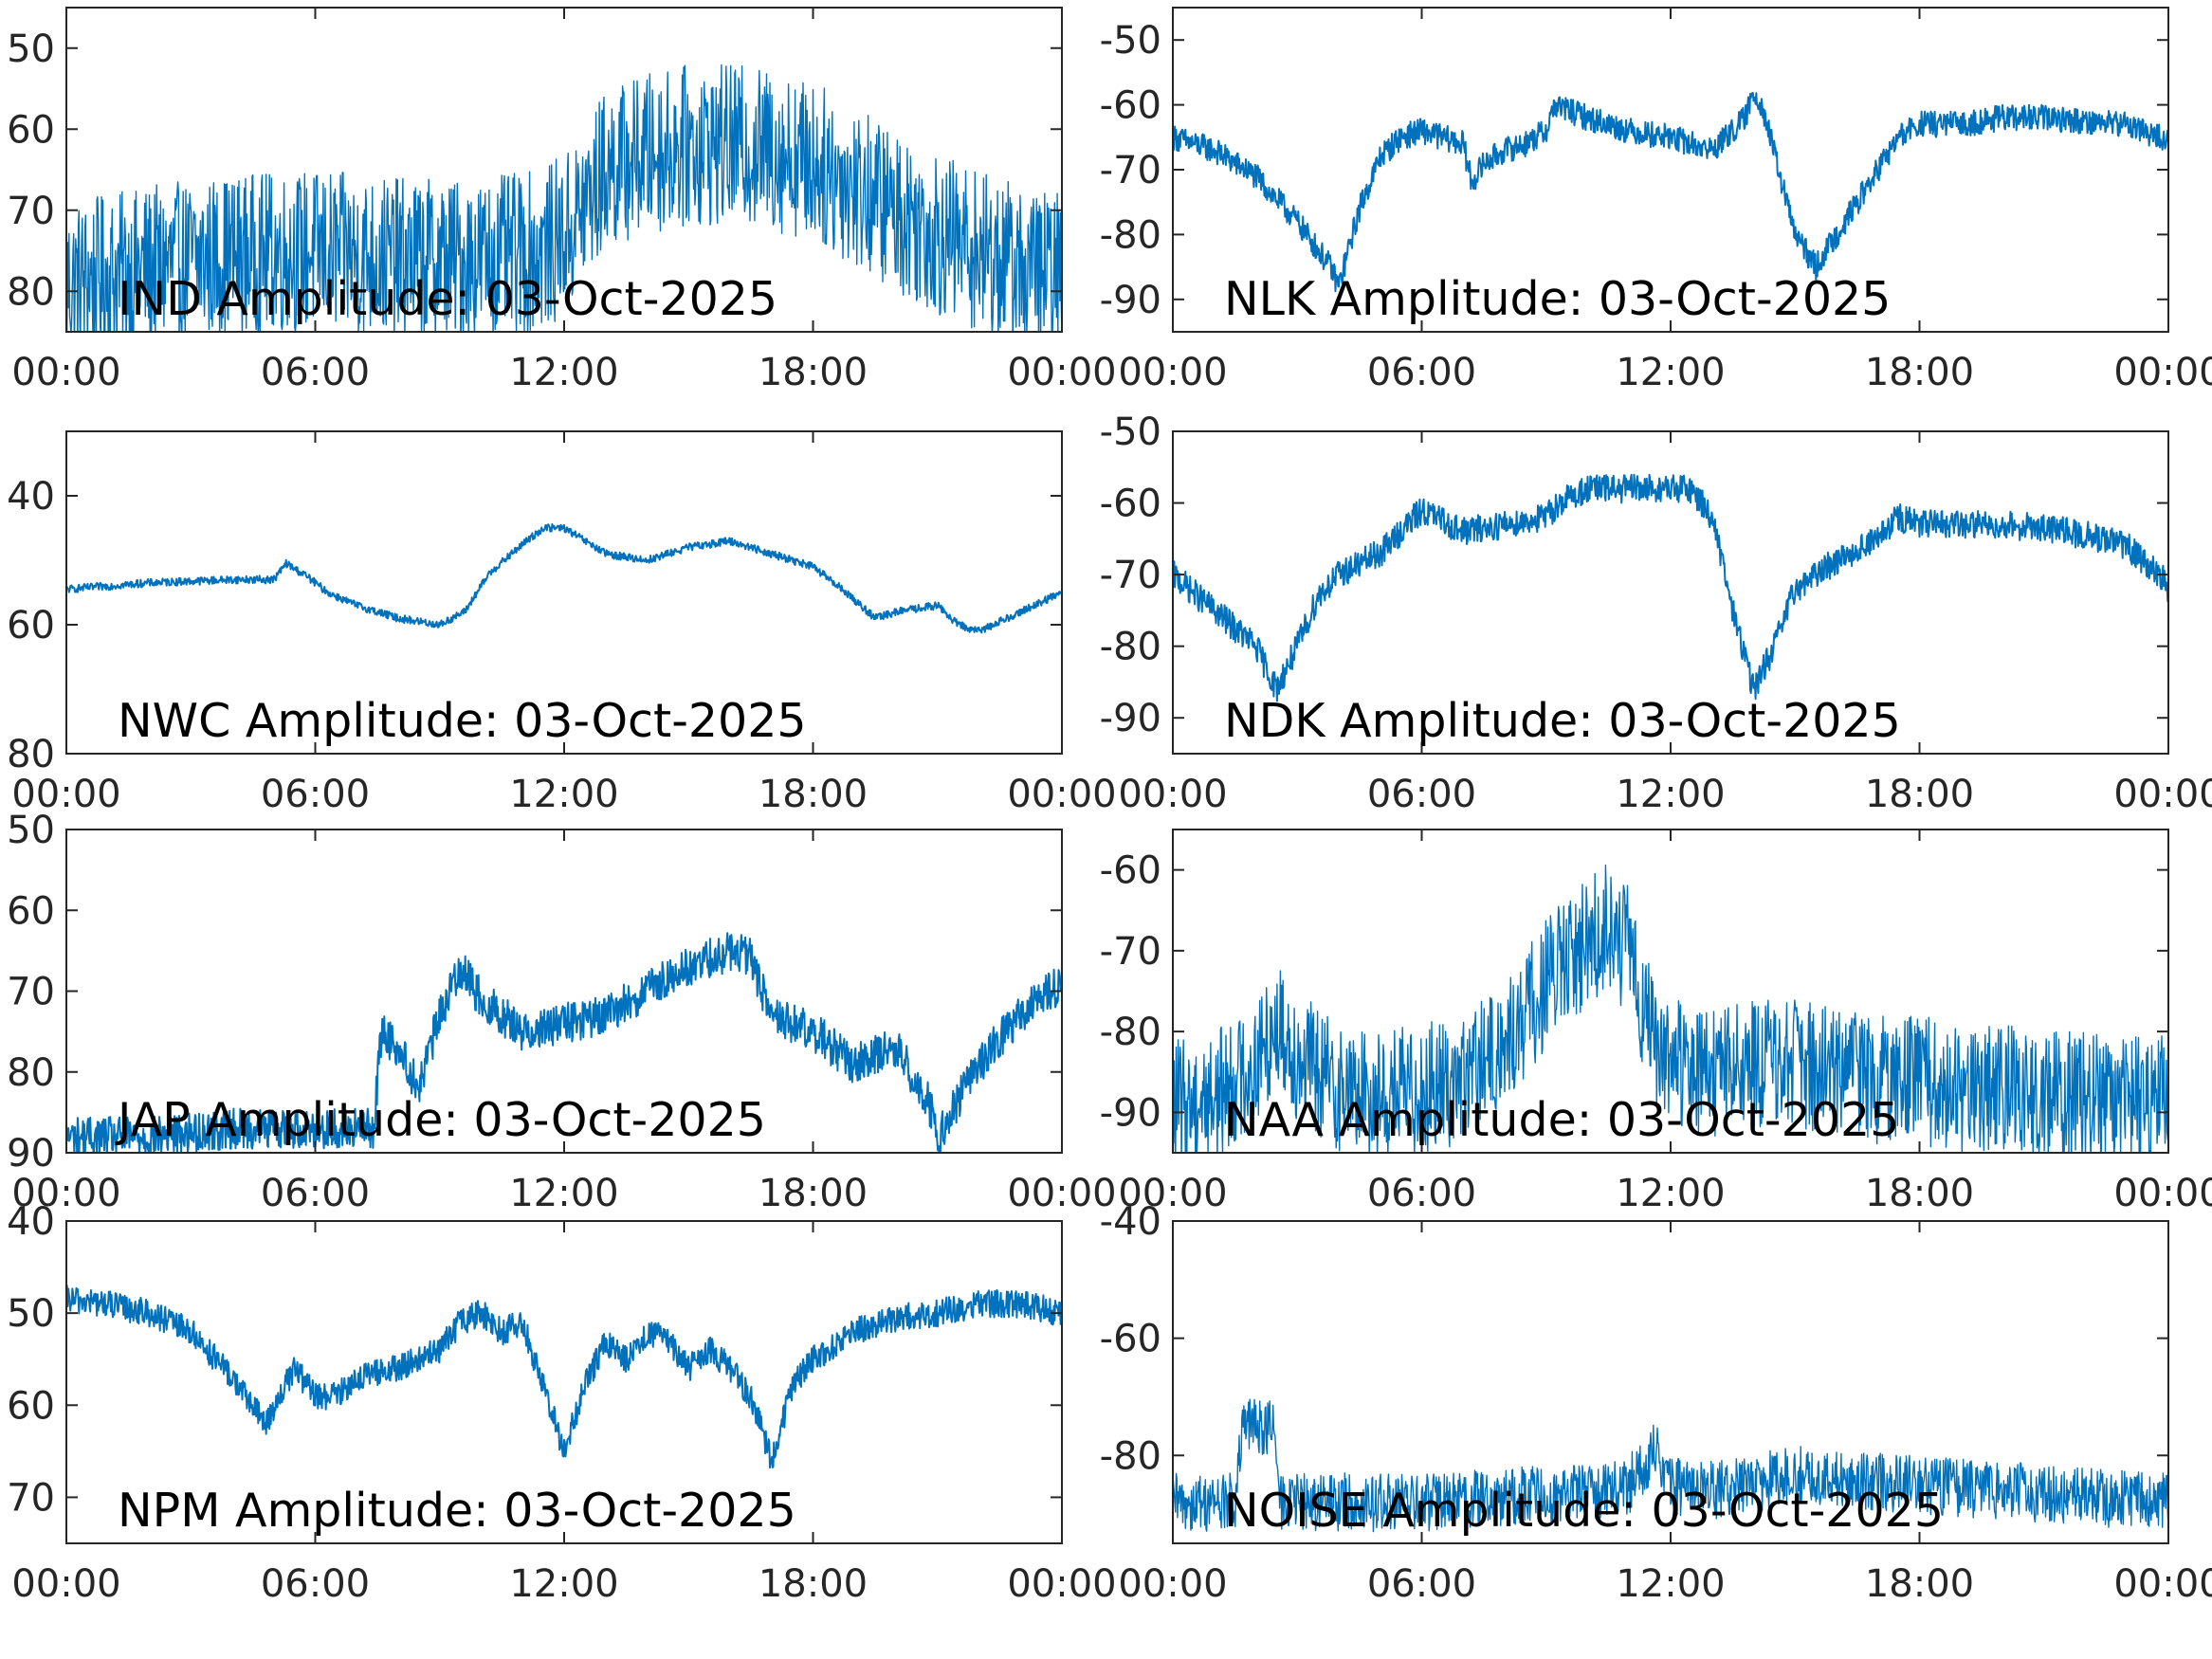 The height and width of the screenshot is (1659, 2212). What do you see at coordinates (1670, 1008) in the screenshot?
I see `series-line-naa` at bounding box center [1670, 1008].